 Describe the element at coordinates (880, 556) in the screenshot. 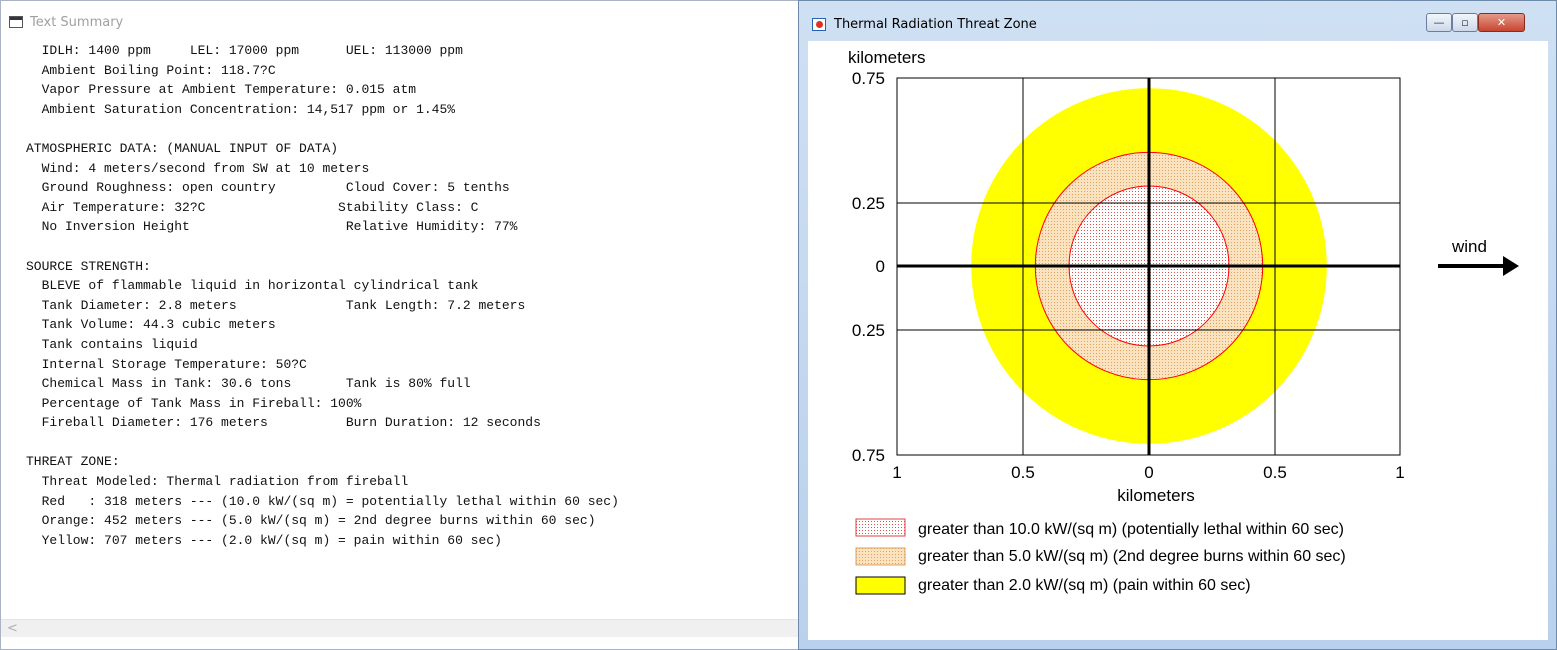

I see `legend-swatch-orange` at that location.